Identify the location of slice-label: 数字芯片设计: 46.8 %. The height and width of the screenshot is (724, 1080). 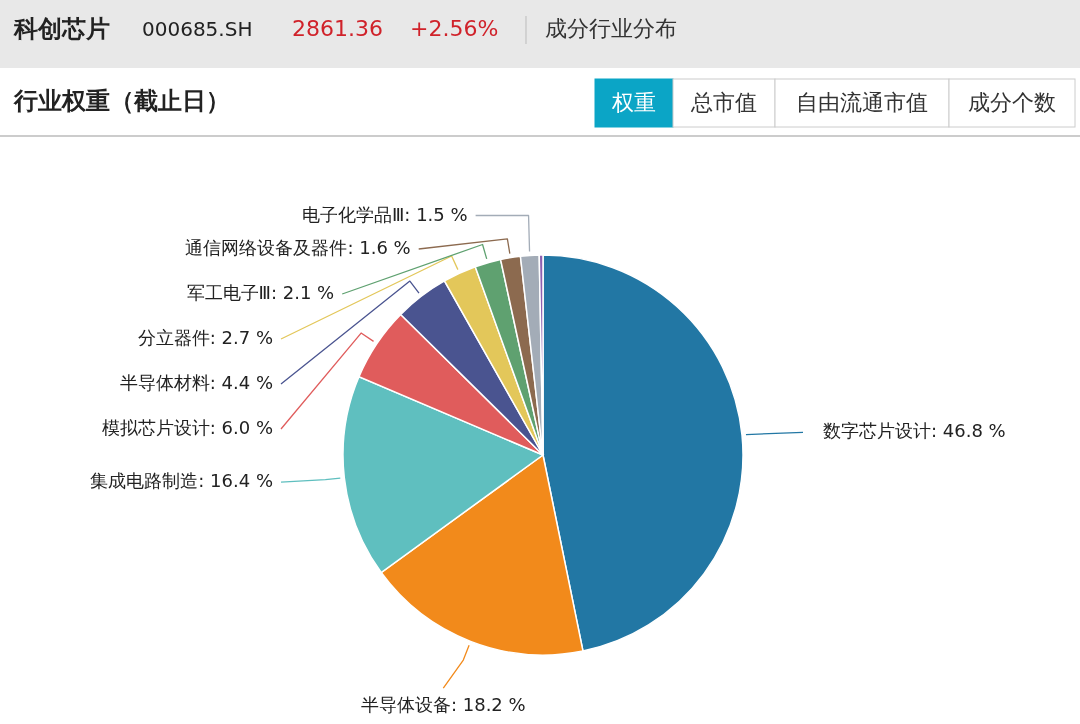
(914, 431).